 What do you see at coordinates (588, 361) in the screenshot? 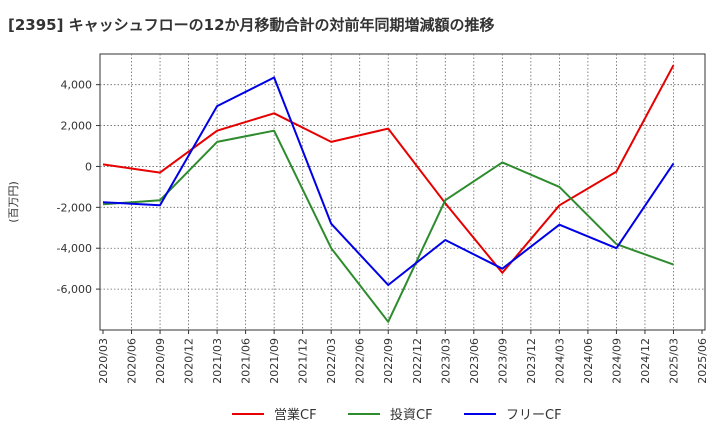
I see `x-tick-label: 2024/06` at bounding box center [588, 361].